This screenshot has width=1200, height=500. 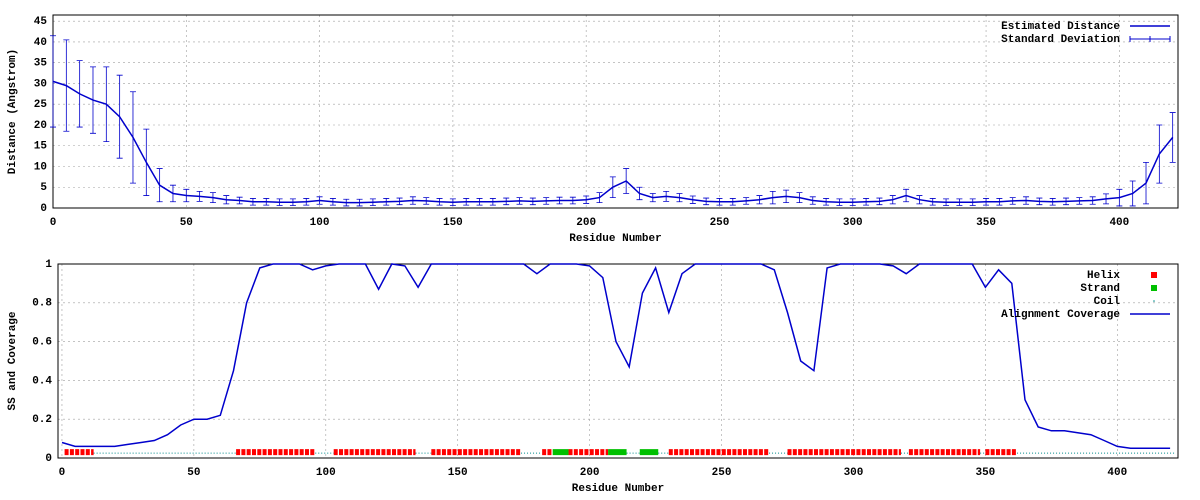 What do you see at coordinates (42, 420) in the screenshot?
I see `y-tick-label: 0.2` at bounding box center [42, 420].